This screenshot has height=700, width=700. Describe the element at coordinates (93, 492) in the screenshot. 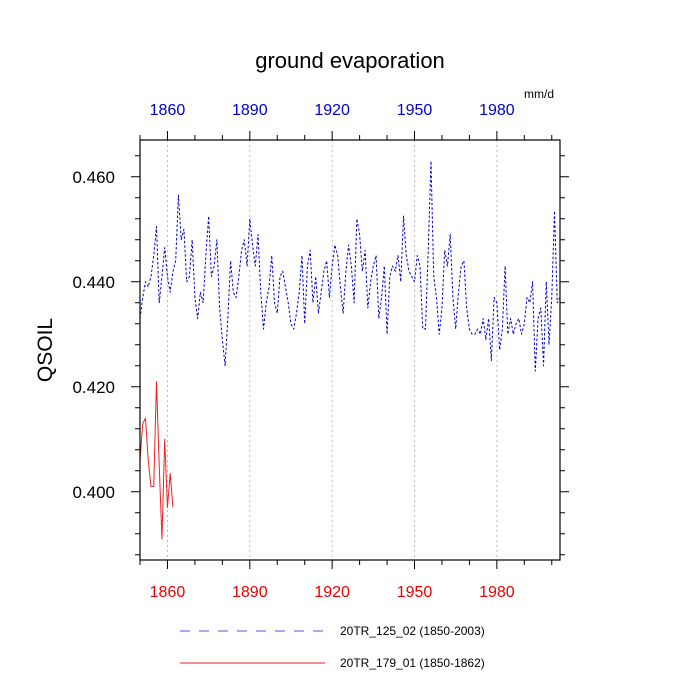

I see `y-tick-label-0: 0.400` at that location.